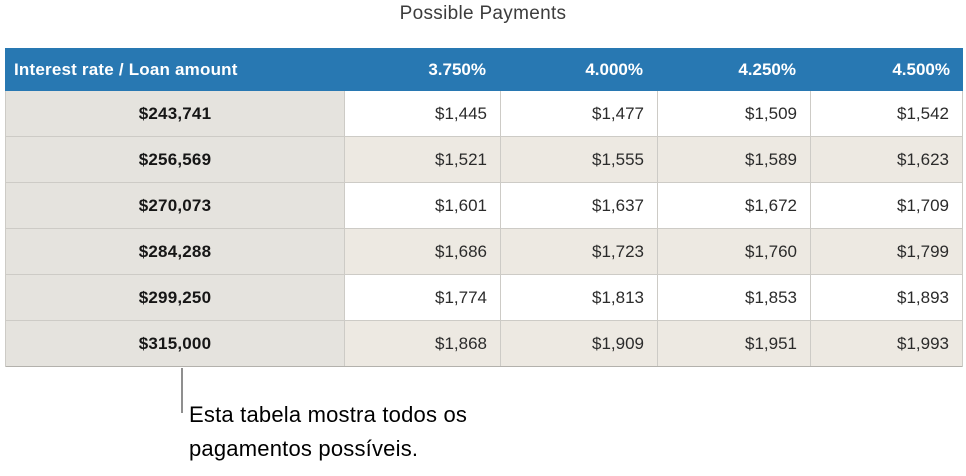  What do you see at coordinates (578, 251) in the screenshot?
I see `payment-cell: $1,723` at bounding box center [578, 251].